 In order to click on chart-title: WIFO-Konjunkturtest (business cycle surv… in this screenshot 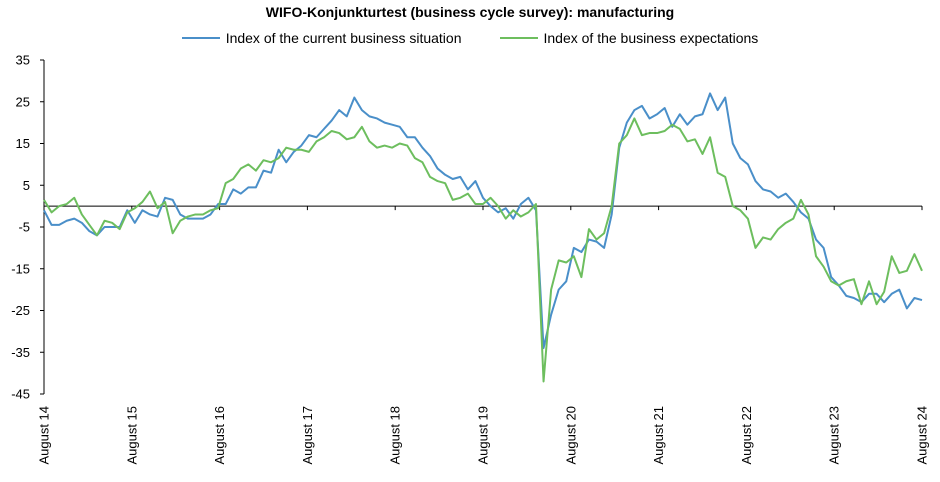, I will do `click(470, 12)`.